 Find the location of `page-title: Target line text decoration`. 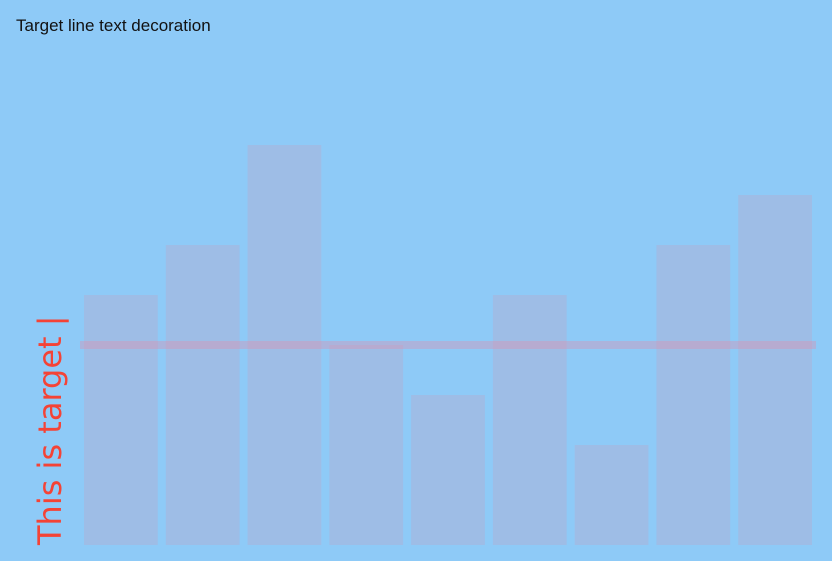

page-title: Target line text decoration is located at coordinates (113, 25).